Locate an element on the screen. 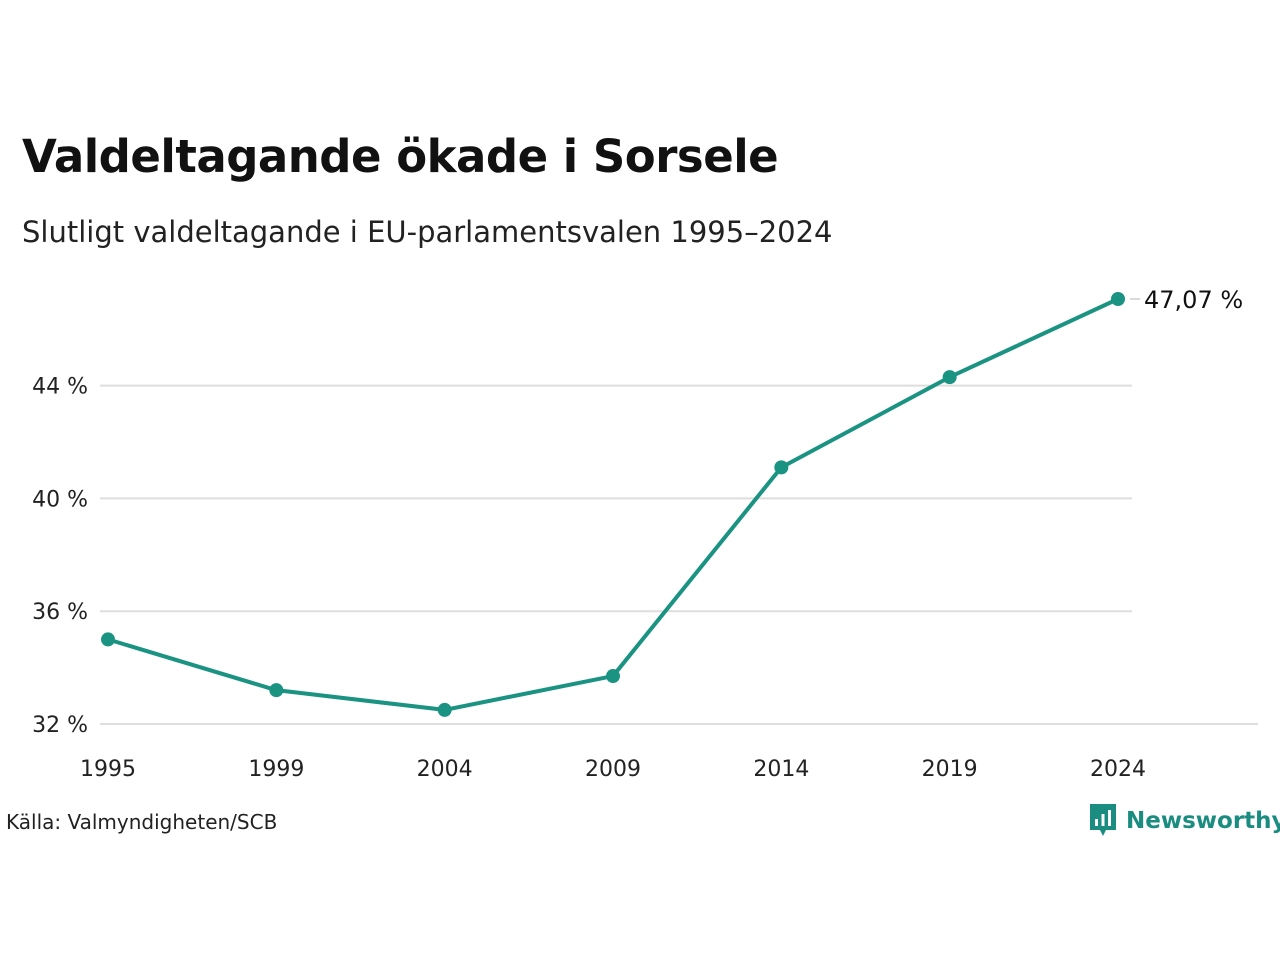 Image resolution: width=1280 pixels, height=960 pixels. x-tick-label: 2024 is located at coordinates (1118, 769).